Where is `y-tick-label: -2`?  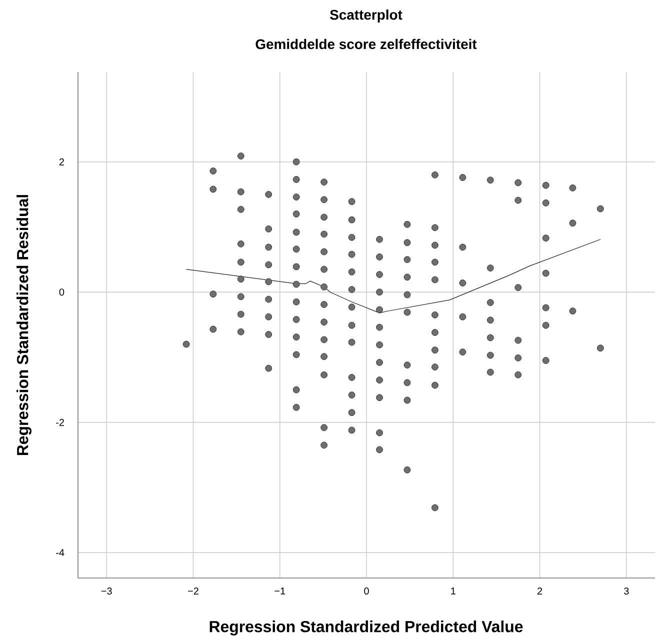 y-tick-label: -2 is located at coordinates (60, 422).